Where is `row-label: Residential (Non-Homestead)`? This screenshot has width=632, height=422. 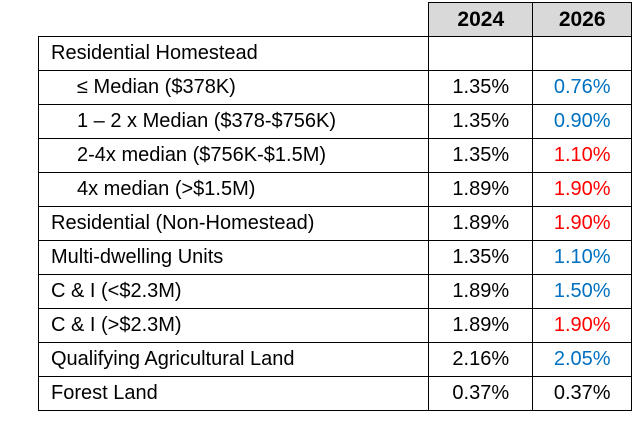
row-label: Residential (Non-Homestead) is located at coordinates (233, 223).